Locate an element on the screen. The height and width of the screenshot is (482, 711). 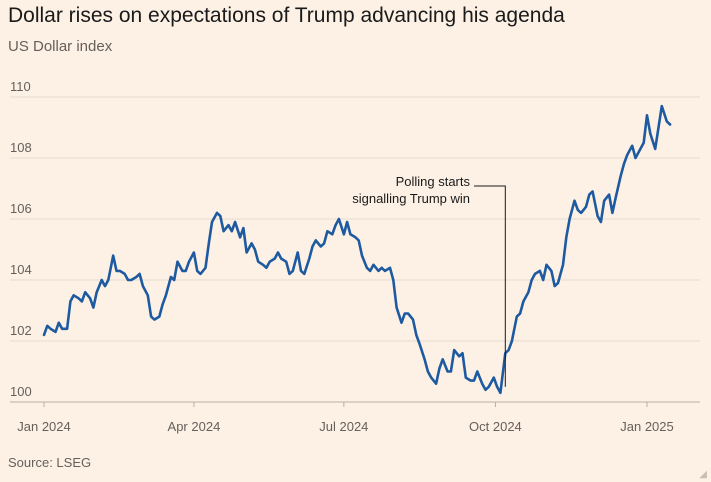
y-tick-label: 100 is located at coordinates (21, 391).